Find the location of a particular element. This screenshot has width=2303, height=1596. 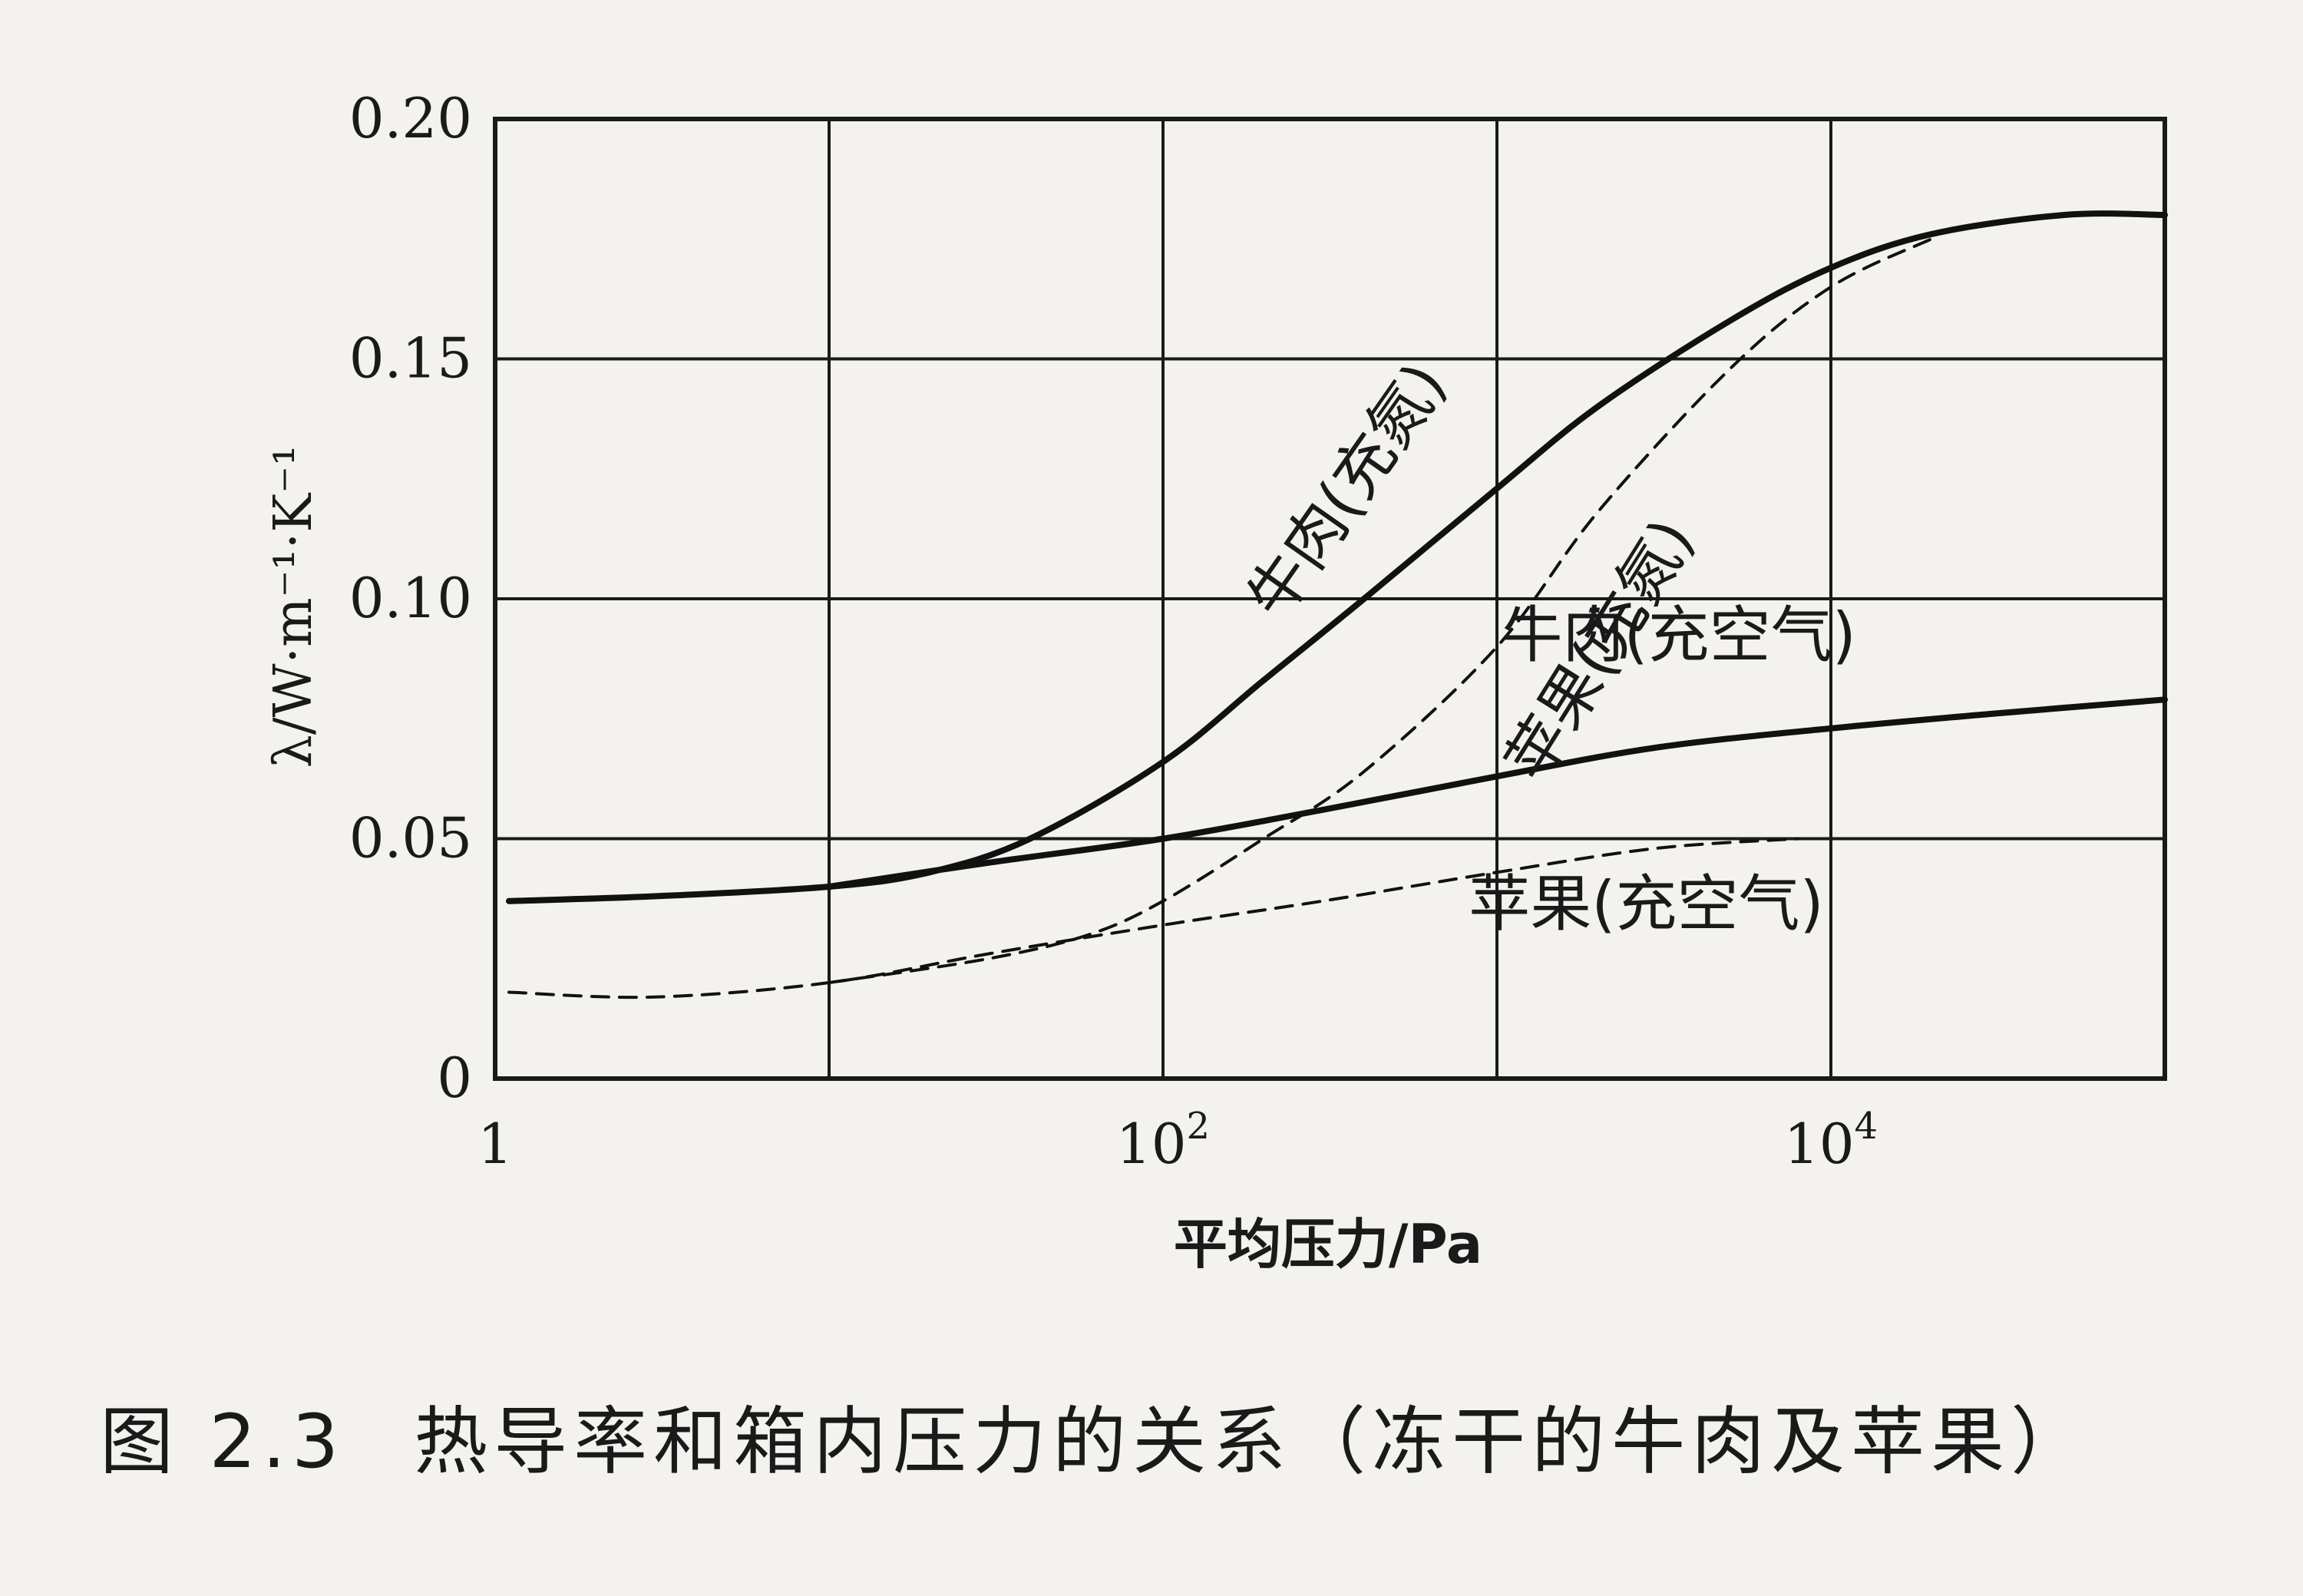

figure-number: 图 2.3 is located at coordinates (223, 1442).